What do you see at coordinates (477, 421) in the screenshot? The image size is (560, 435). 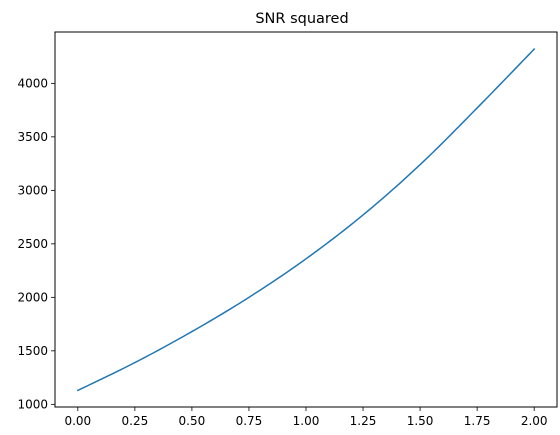 I see `x-tick-label: 1.75` at bounding box center [477, 421].